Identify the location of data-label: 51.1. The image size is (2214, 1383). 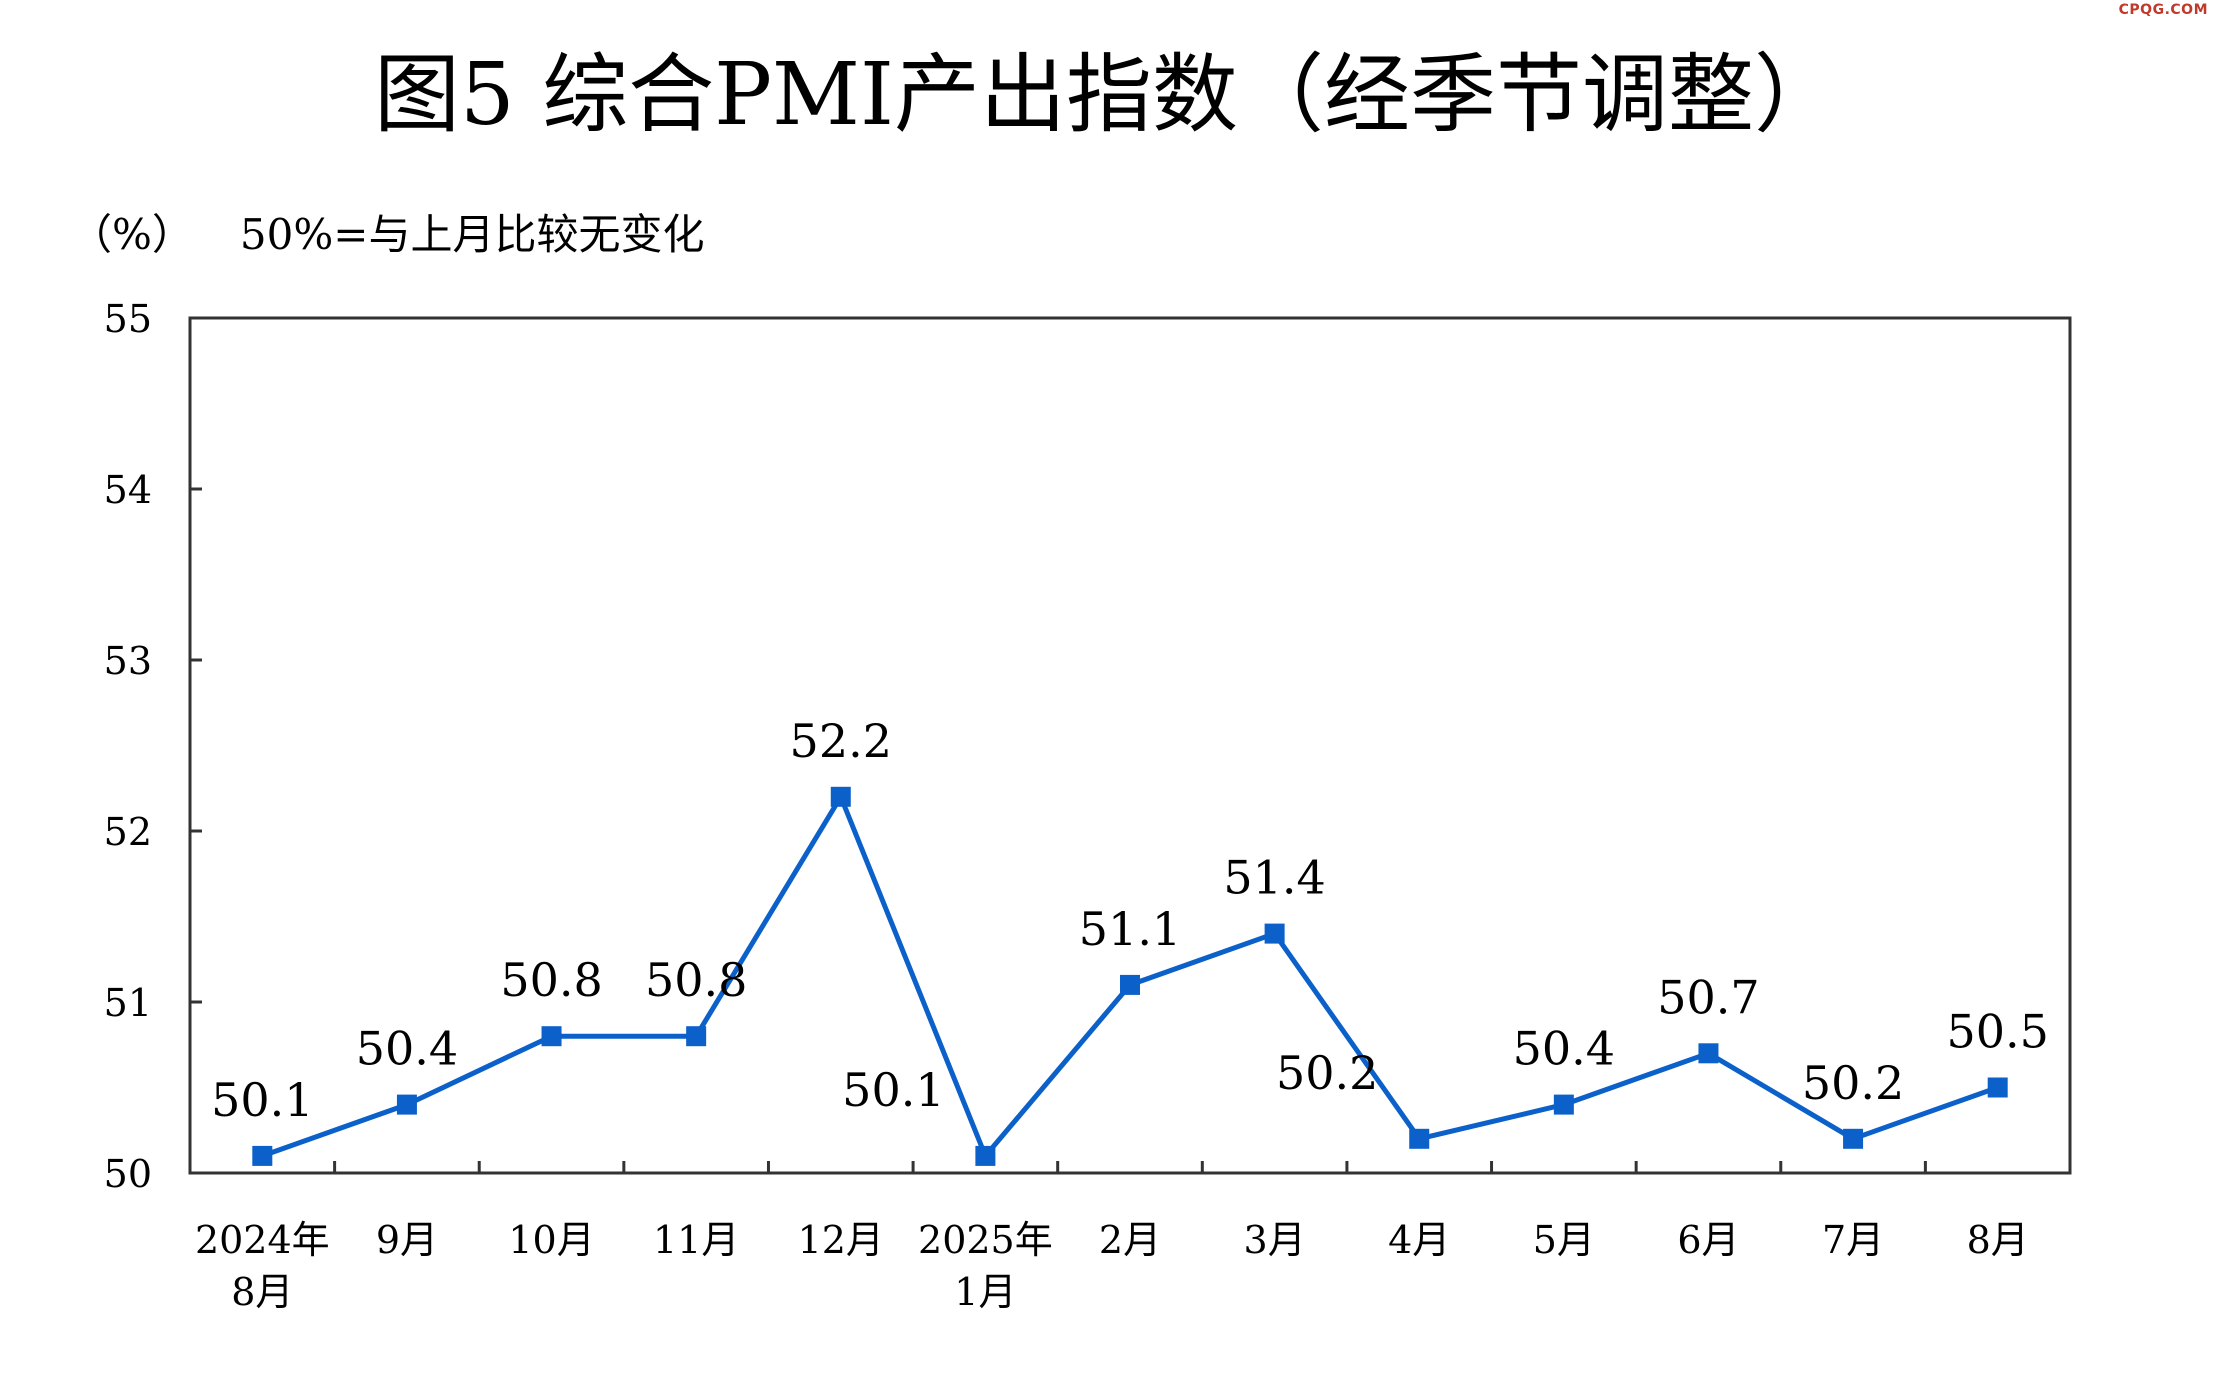
(1130, 929).